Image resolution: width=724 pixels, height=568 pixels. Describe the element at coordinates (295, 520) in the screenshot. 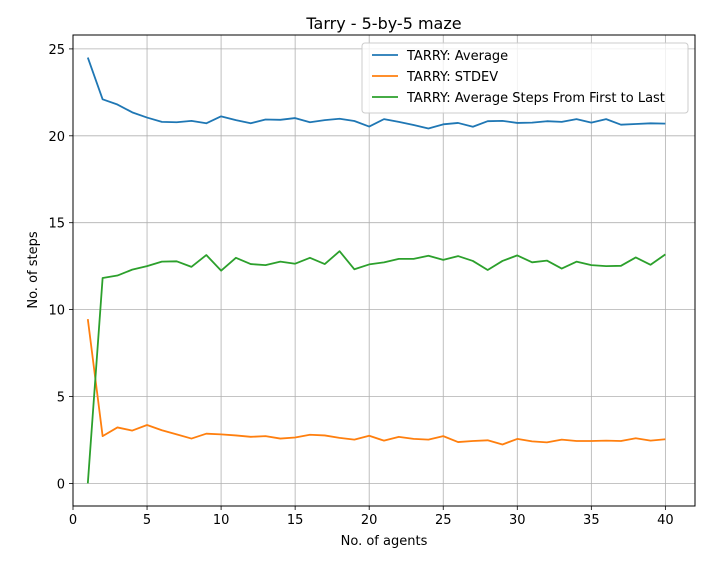

I see `x-tick-label: 15` at that location.